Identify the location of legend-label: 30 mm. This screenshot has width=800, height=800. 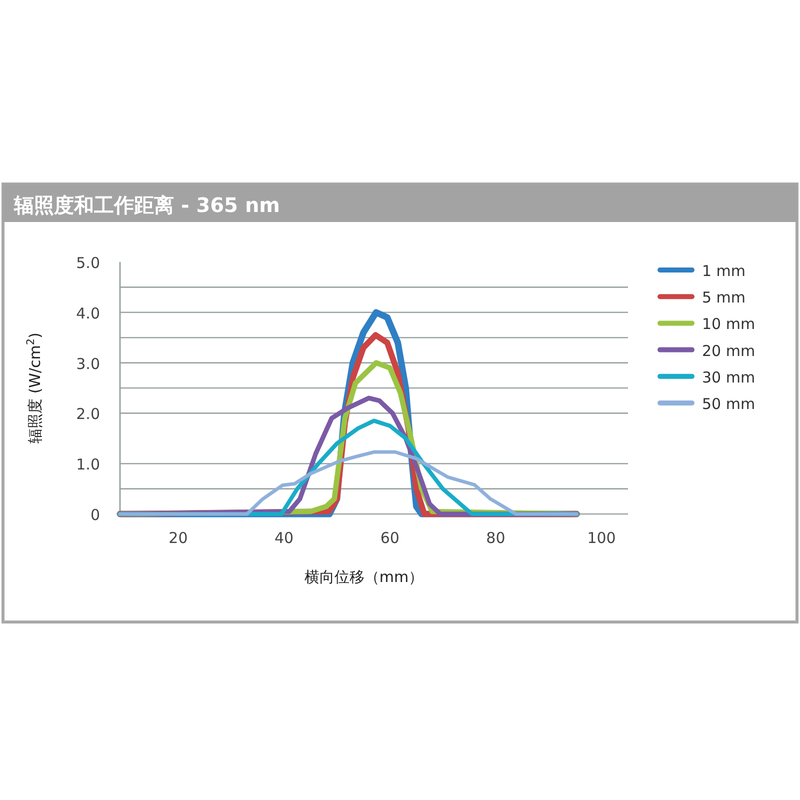
(729, 377).